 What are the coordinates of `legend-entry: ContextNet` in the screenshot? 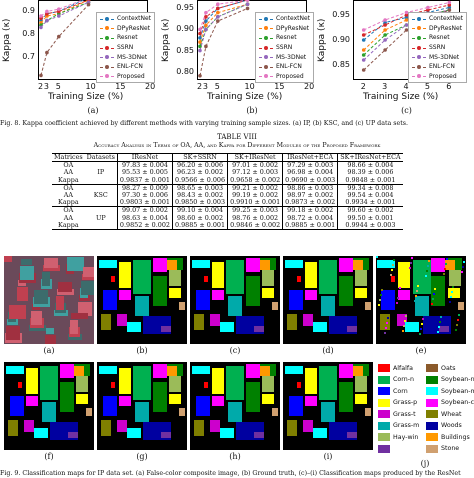 It's located at (437, 19).